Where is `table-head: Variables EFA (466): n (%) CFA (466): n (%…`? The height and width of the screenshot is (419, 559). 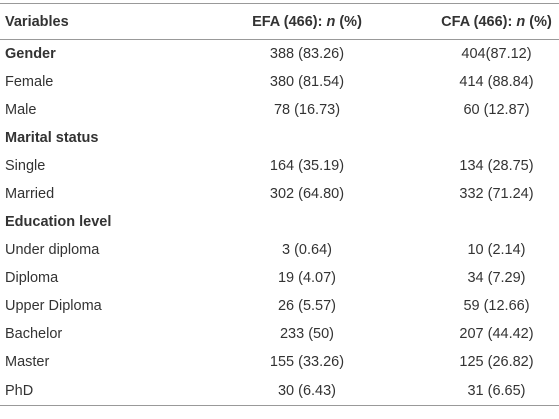
table-head: Variables EFA (466): n (%) CFA (466): n (%… is located at coordinates (279, 21).